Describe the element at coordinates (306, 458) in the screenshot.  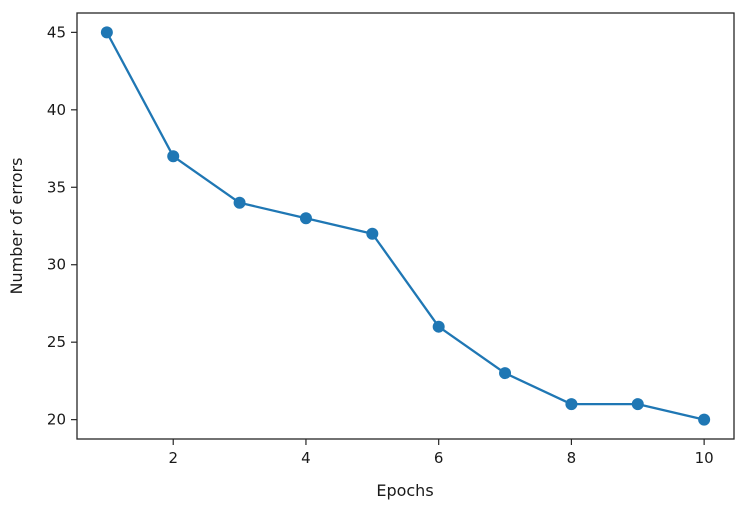
I see `x-tick-label: 4` at that location.